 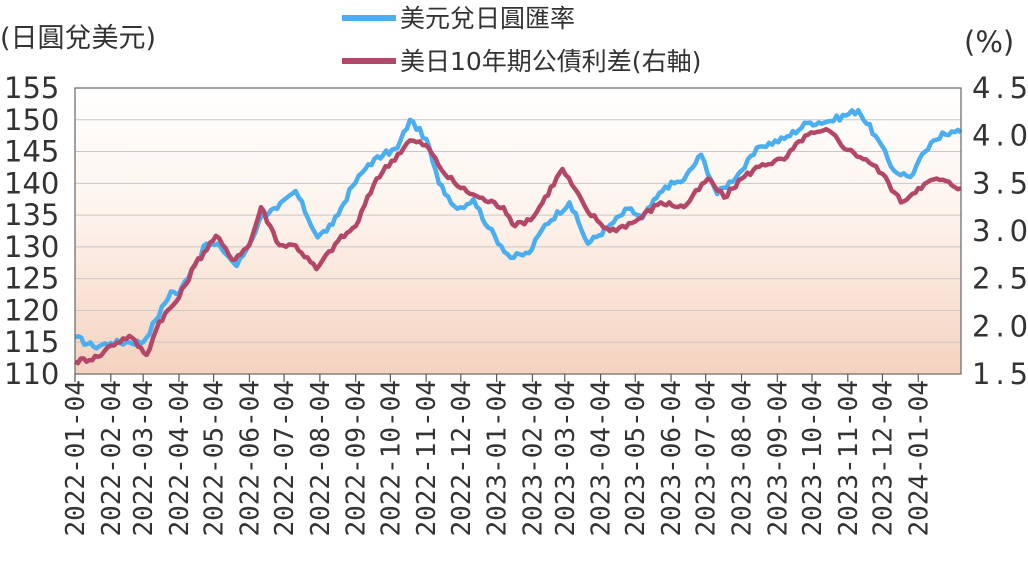 What do you see at coordinates (813, 458) in the screenshot?
I see `x-tick-label: 2023-10-04` at bounding box center [813, 458].